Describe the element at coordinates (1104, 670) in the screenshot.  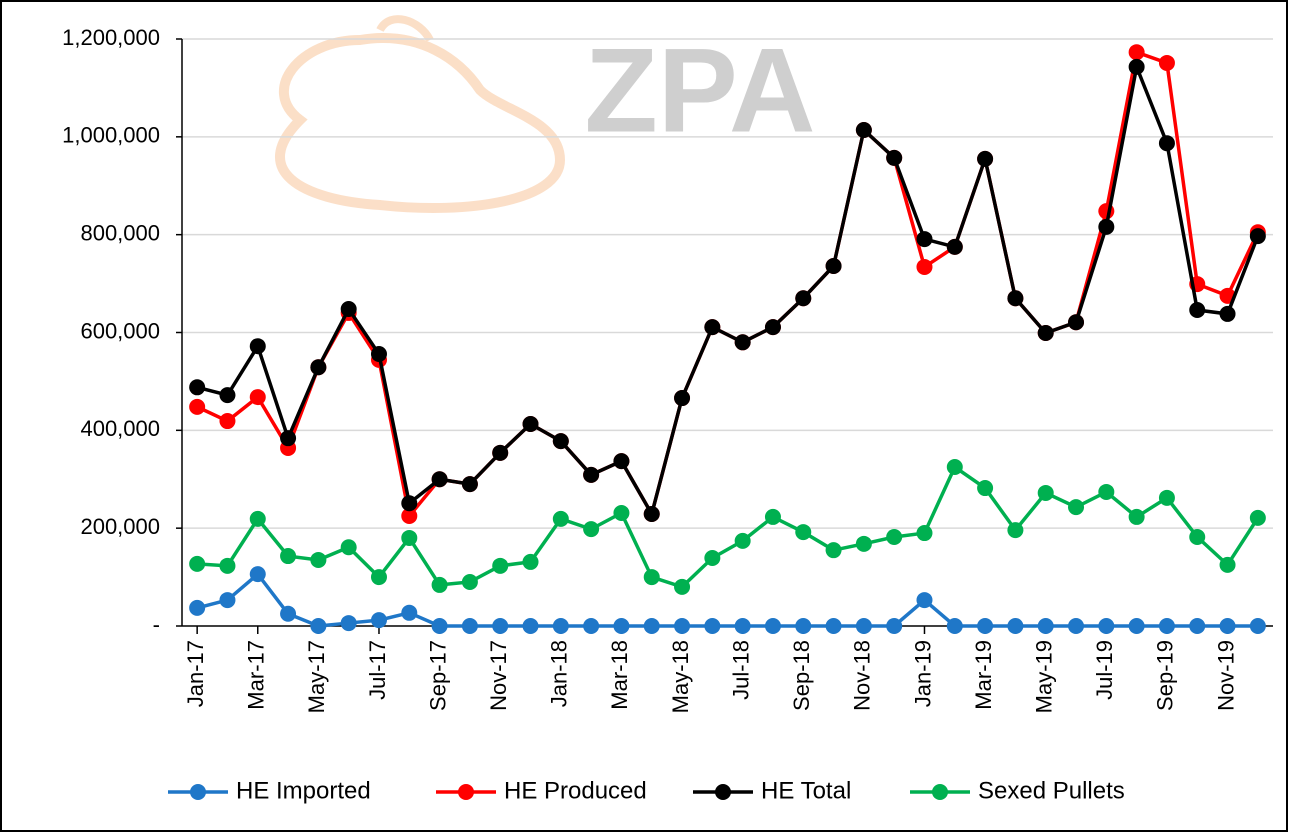
I see `x-tick-label: Jul-19` at that location.